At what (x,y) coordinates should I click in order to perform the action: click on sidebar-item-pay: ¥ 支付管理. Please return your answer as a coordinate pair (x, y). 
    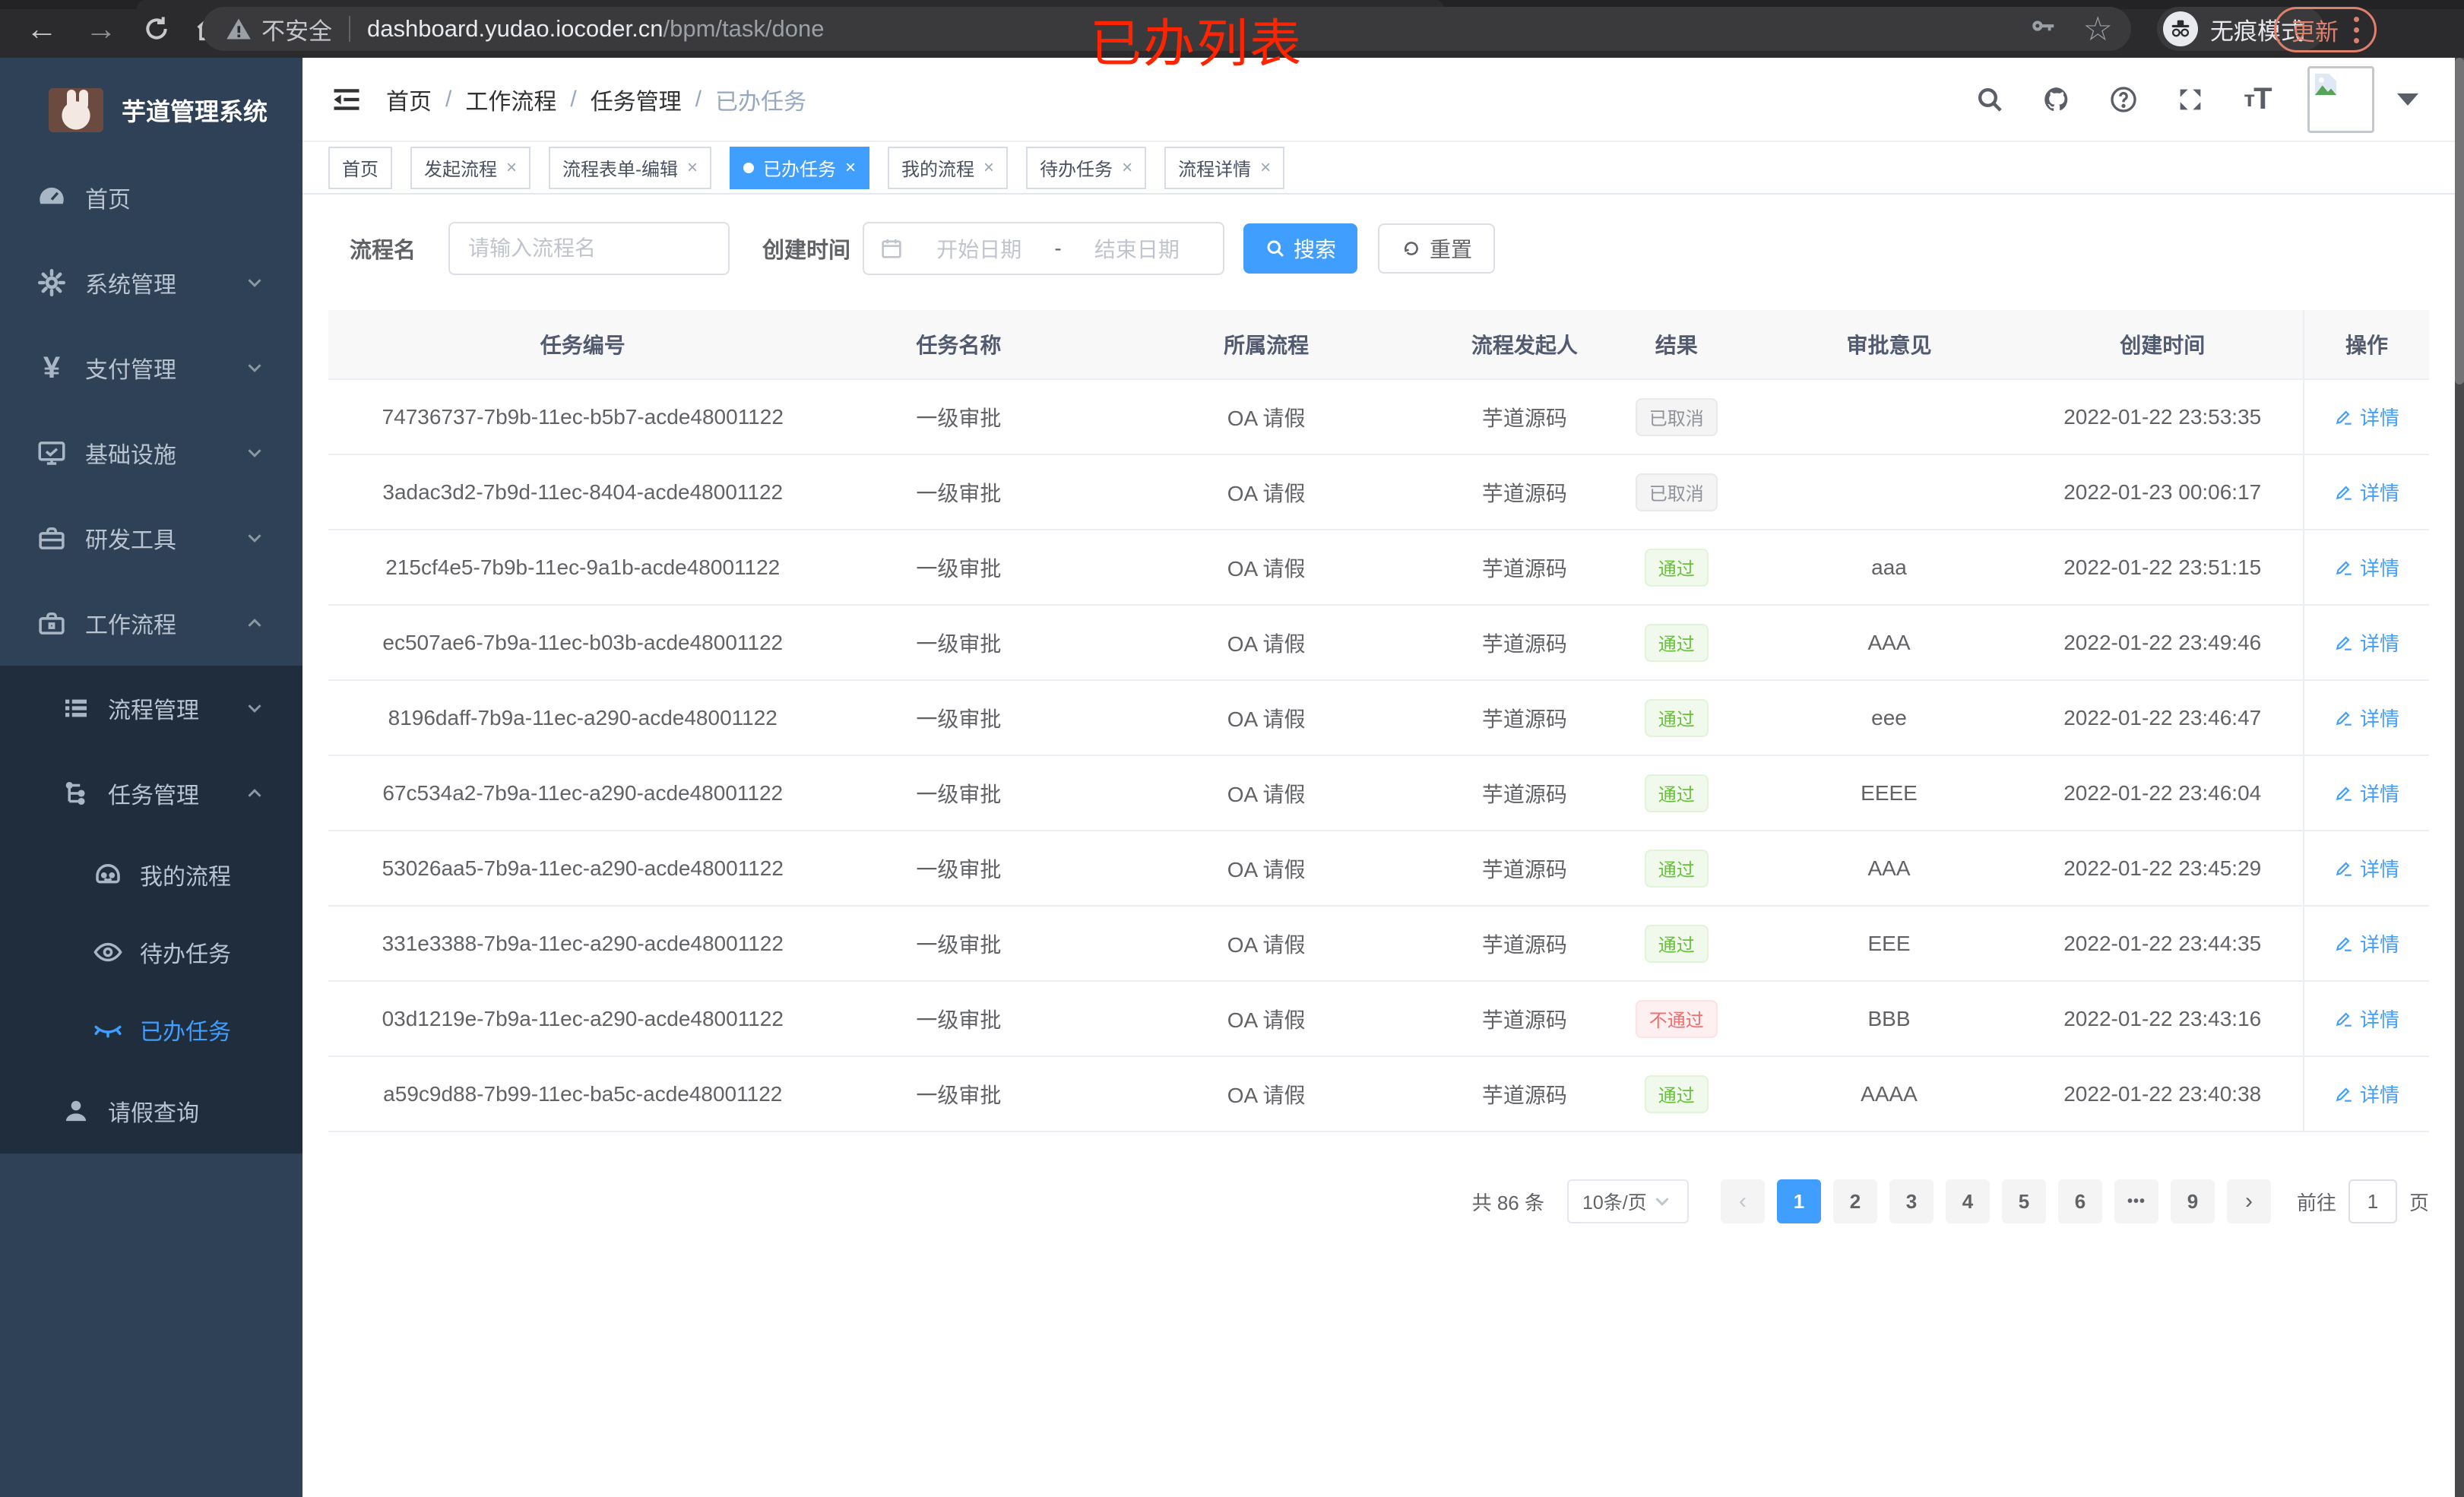
    Looking at the image, I should click on (151, 367).